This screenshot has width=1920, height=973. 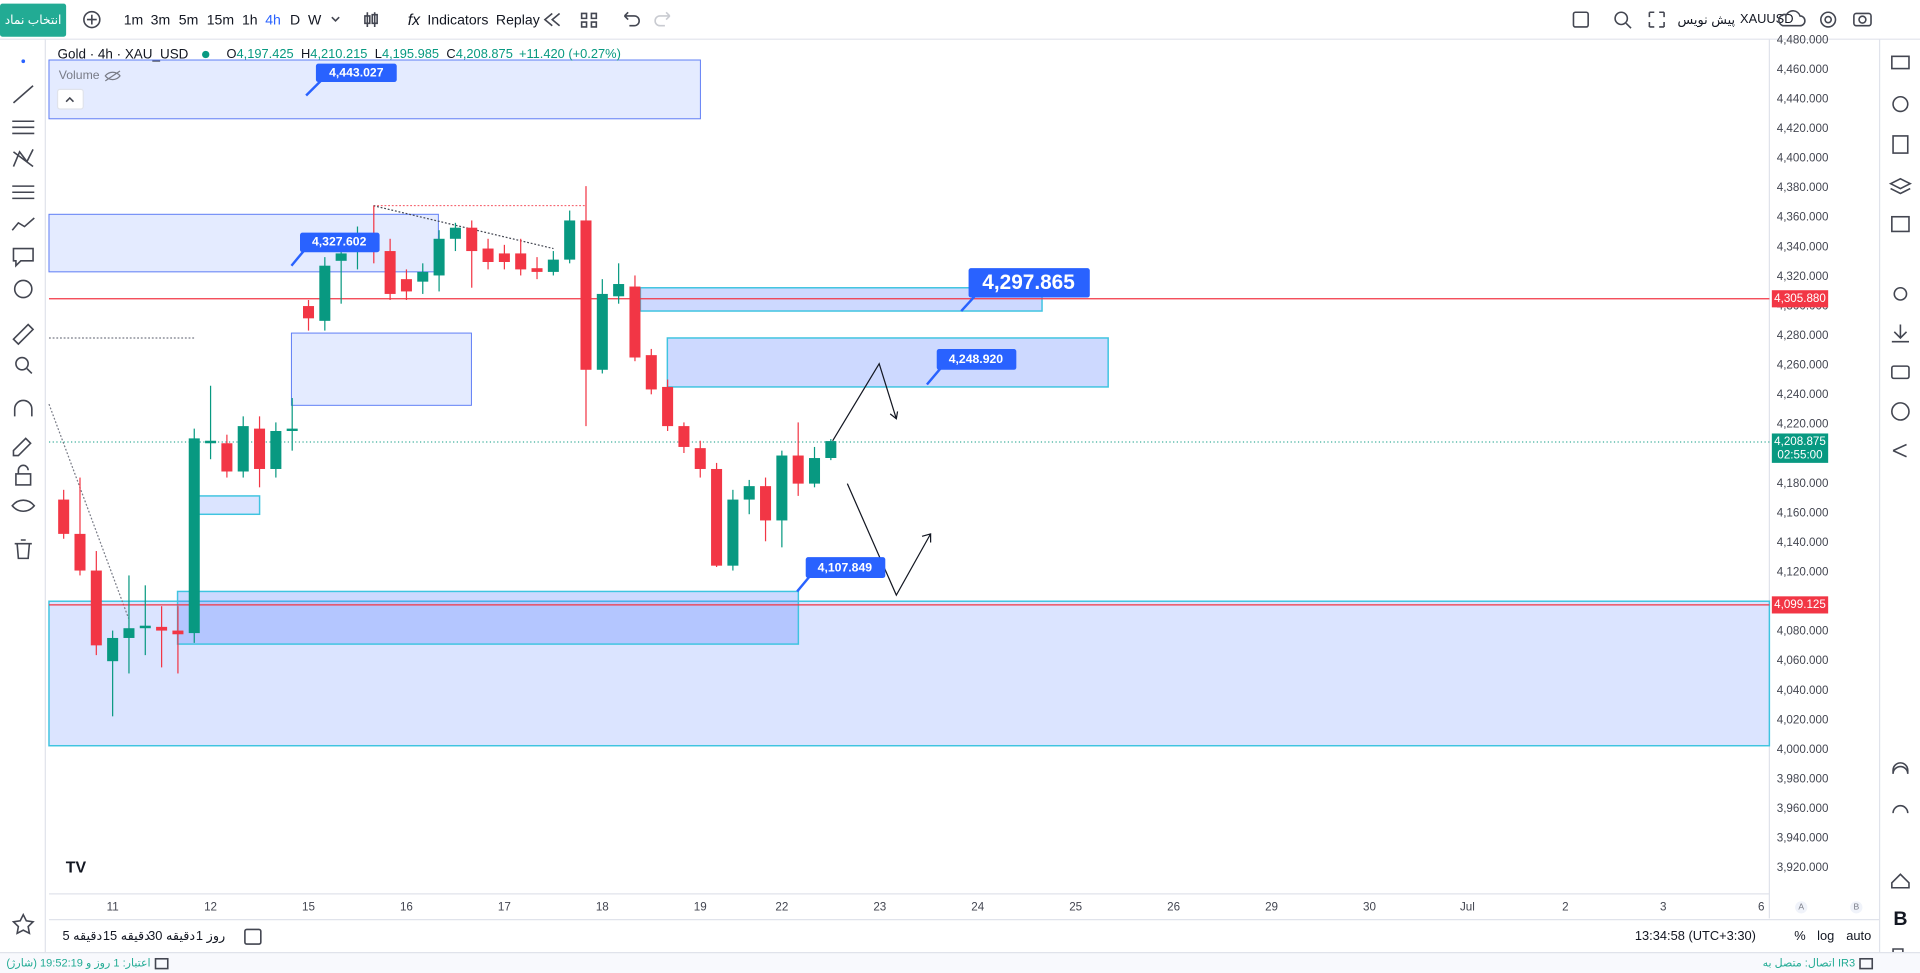 I want to click on snapshot-icon, so click(x=1862, y=19).